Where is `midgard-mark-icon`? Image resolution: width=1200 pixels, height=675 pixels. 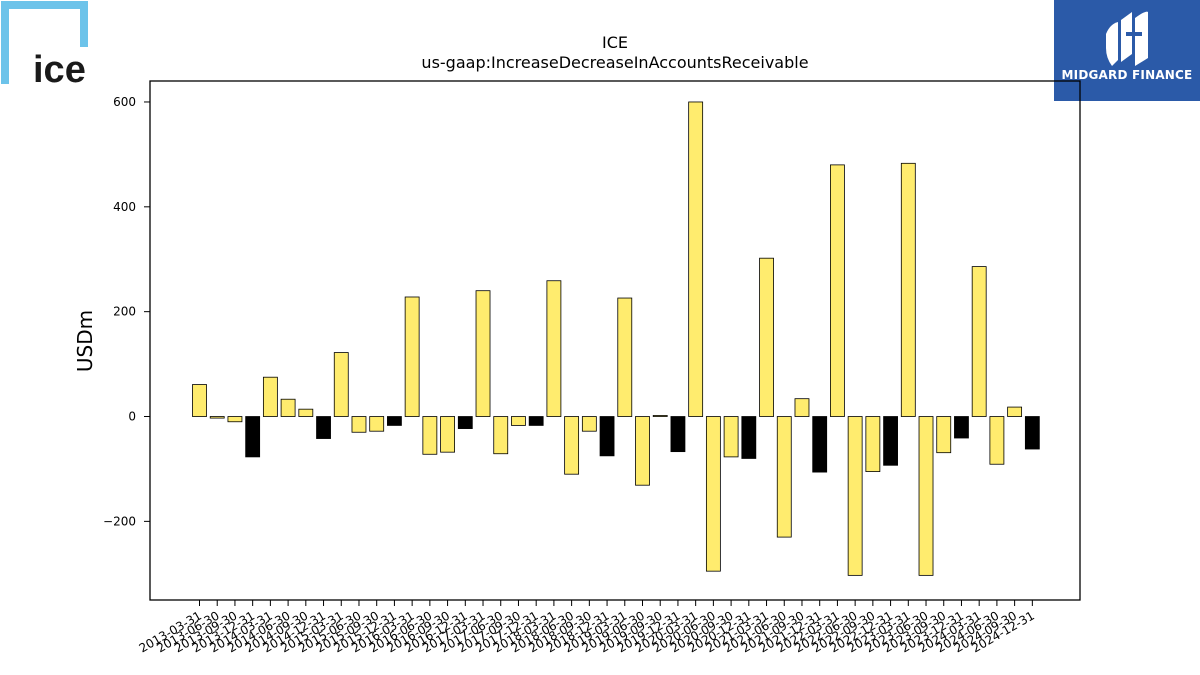
midgard-mark-icon is located at coordinates (1127, 38).